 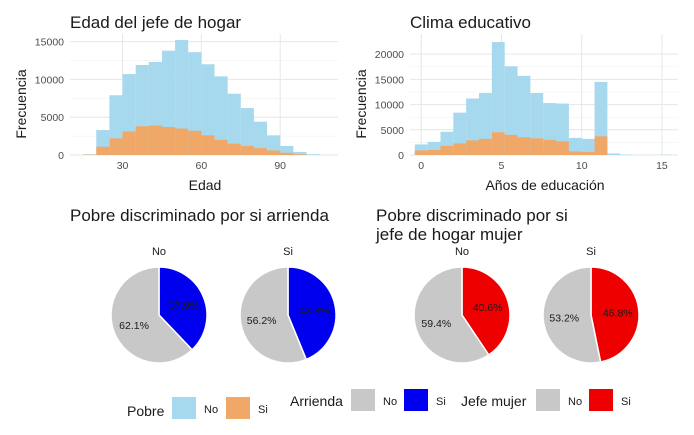 I want to click on pie-slice-label: 59.4%, so click(x=436, y=324).